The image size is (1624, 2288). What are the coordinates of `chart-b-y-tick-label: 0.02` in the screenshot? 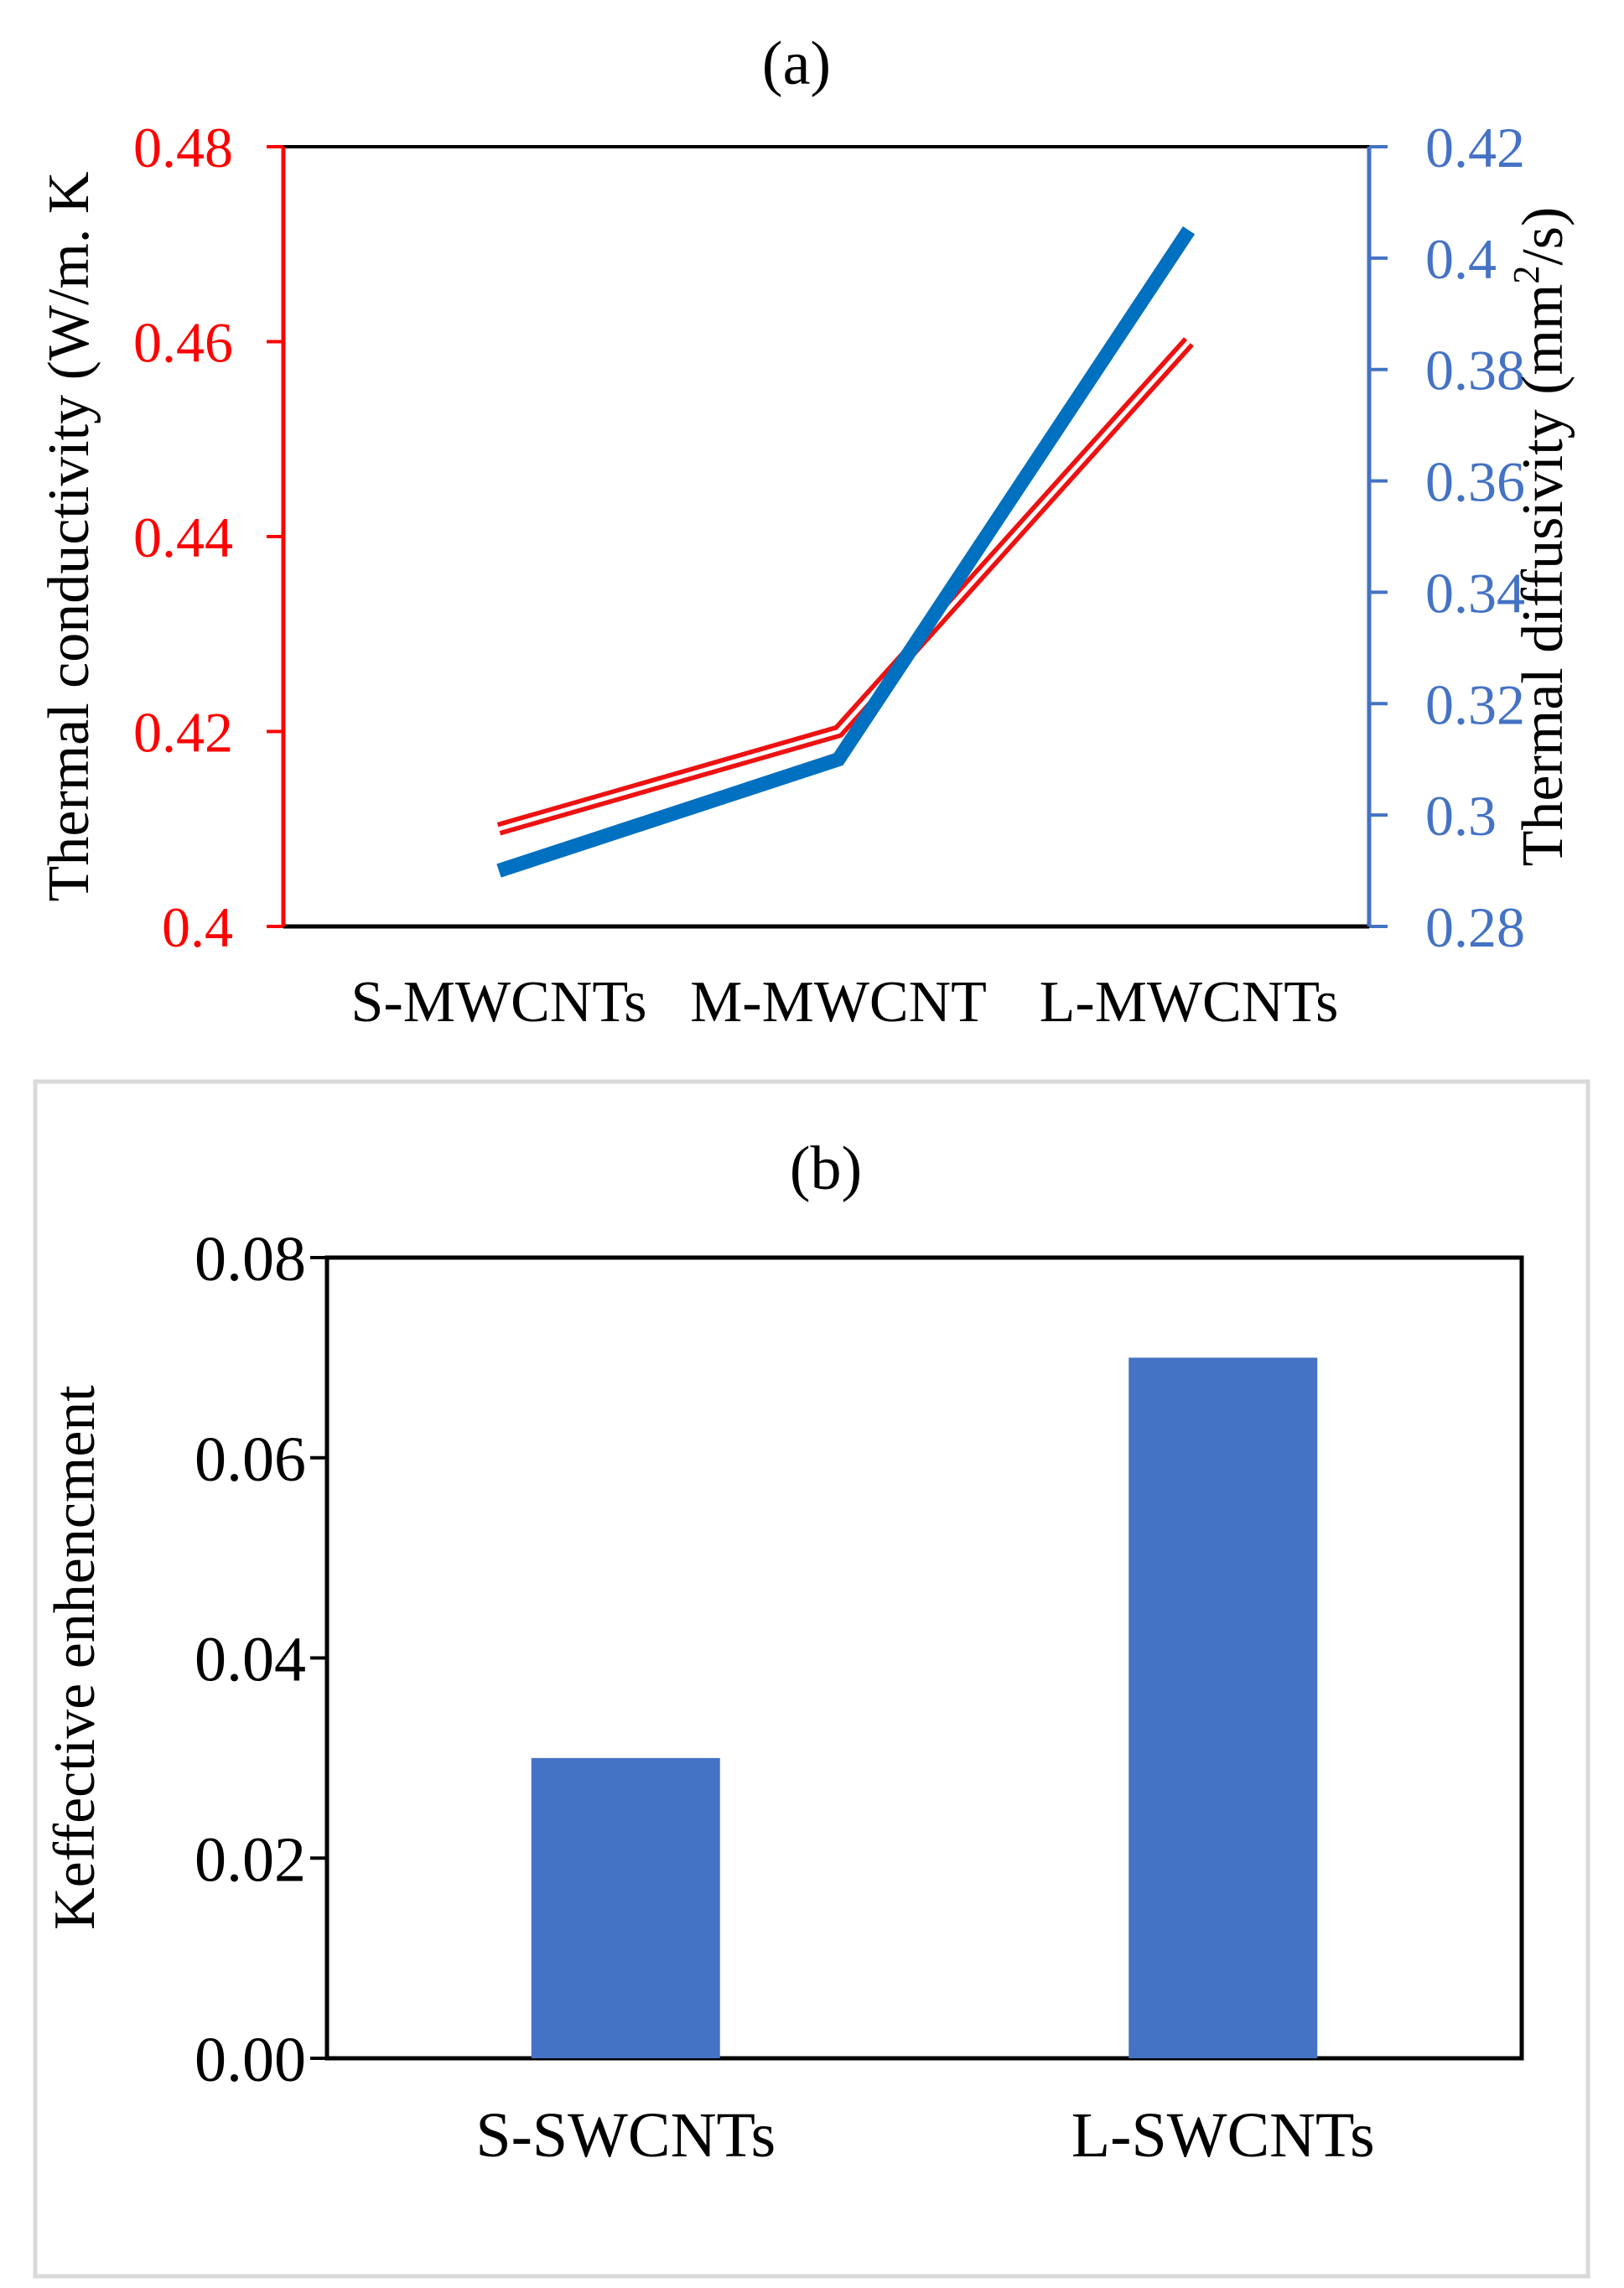 It's located at (250, 1859).